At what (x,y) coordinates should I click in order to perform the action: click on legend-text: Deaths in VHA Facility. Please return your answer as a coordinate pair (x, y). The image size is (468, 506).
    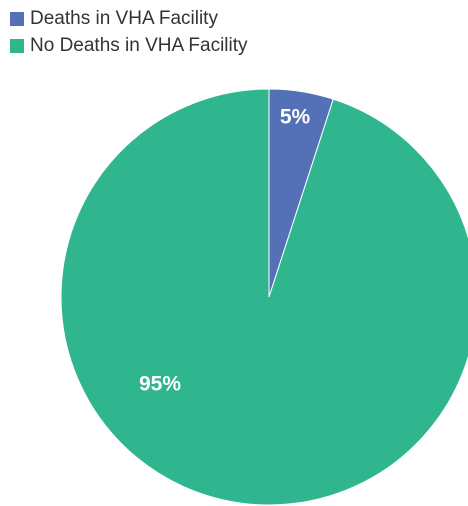
    Looking at the image, I should click on (124, 18).